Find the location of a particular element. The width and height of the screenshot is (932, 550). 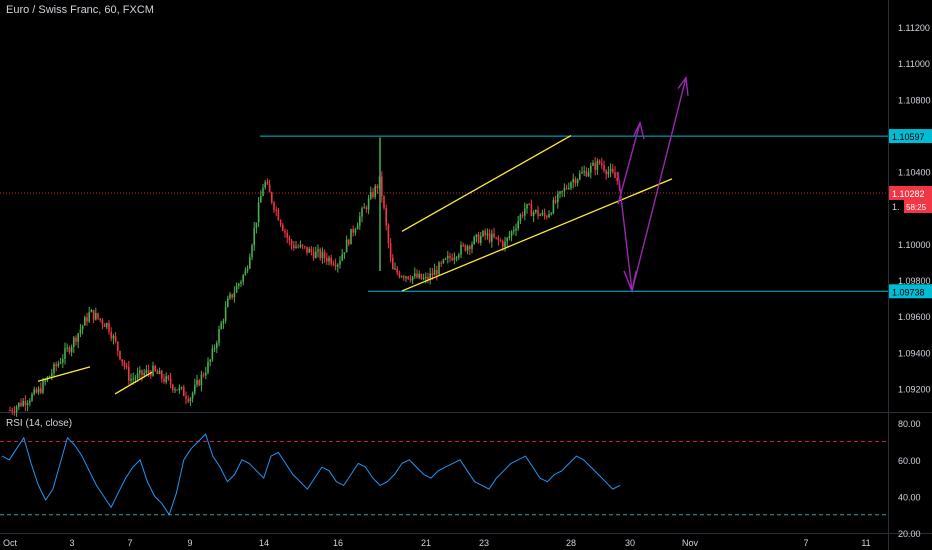

time-tick-label: 21 is located at coordinates (426, 543).